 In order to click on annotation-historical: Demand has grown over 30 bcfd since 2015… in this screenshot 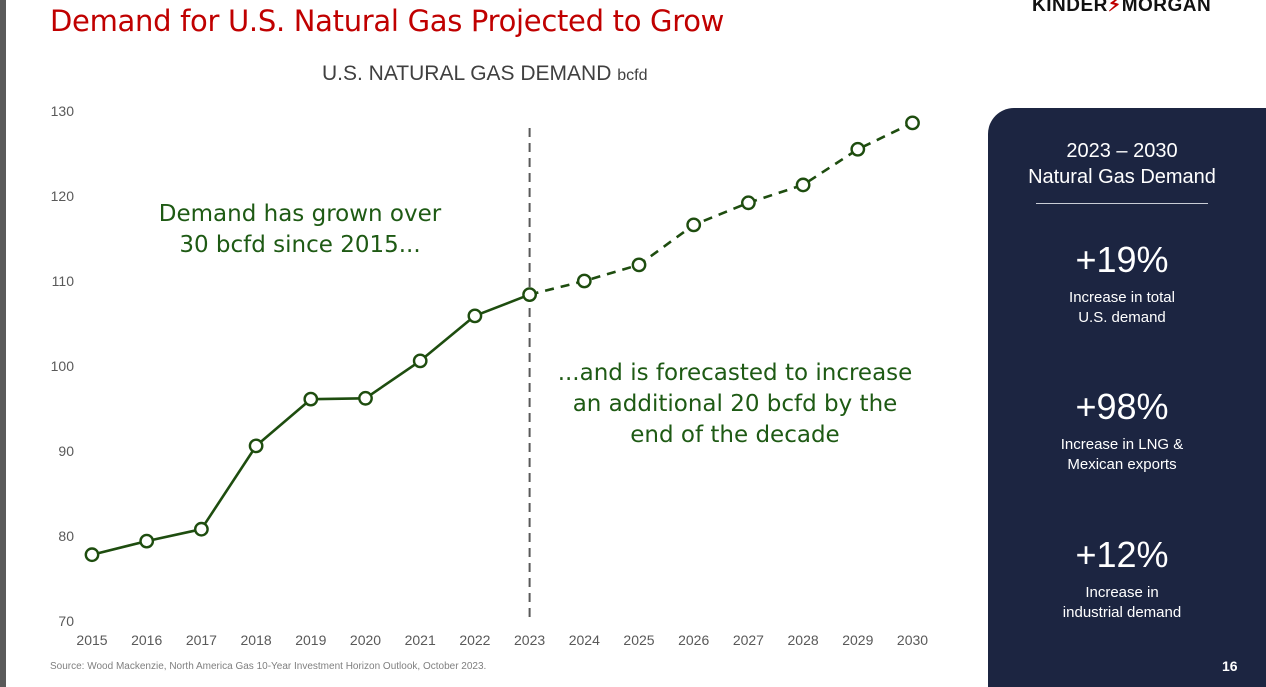, I will do `click(300, 230)`.